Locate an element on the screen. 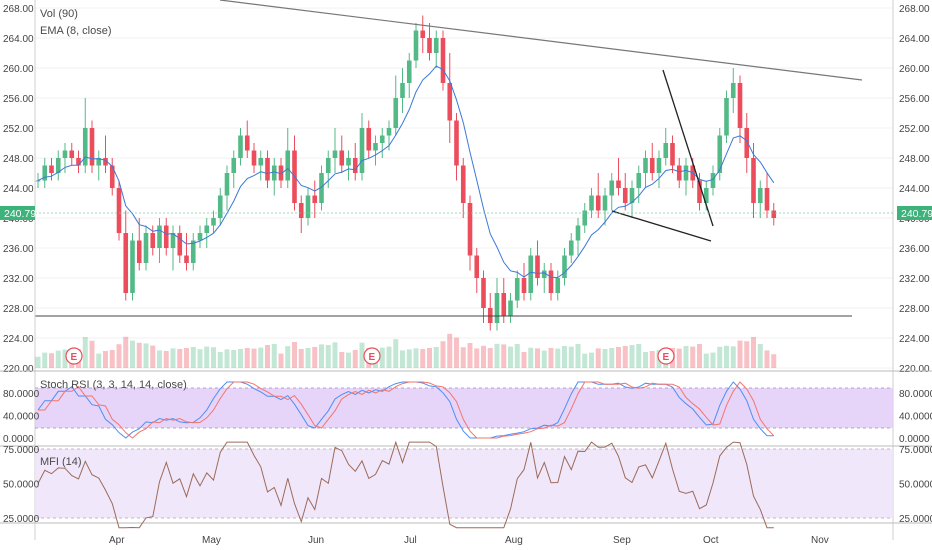 This screenshot has width=932, height=550. price-tick-right: 224.00 is located at coordinates (914, 339).